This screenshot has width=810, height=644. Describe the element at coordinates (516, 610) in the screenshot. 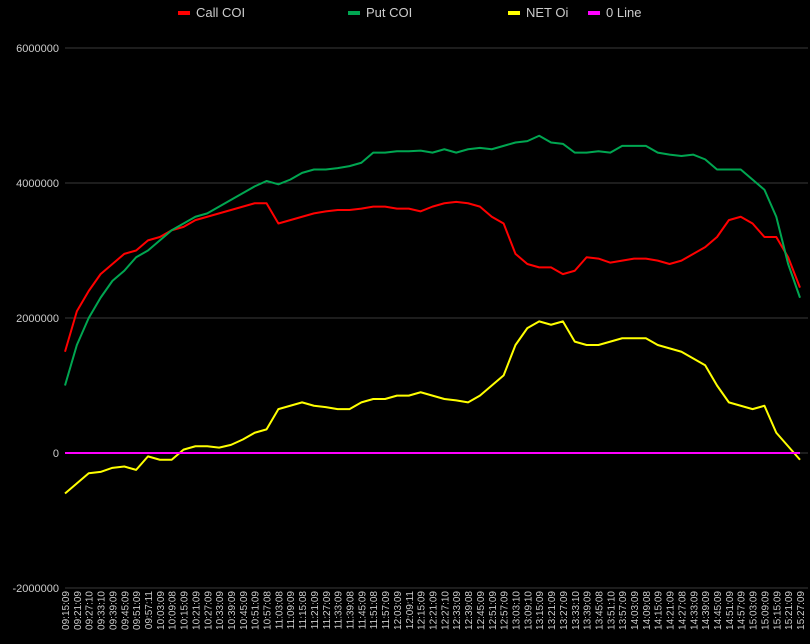

I see `x-tick-label: 13:03:10` at that location.